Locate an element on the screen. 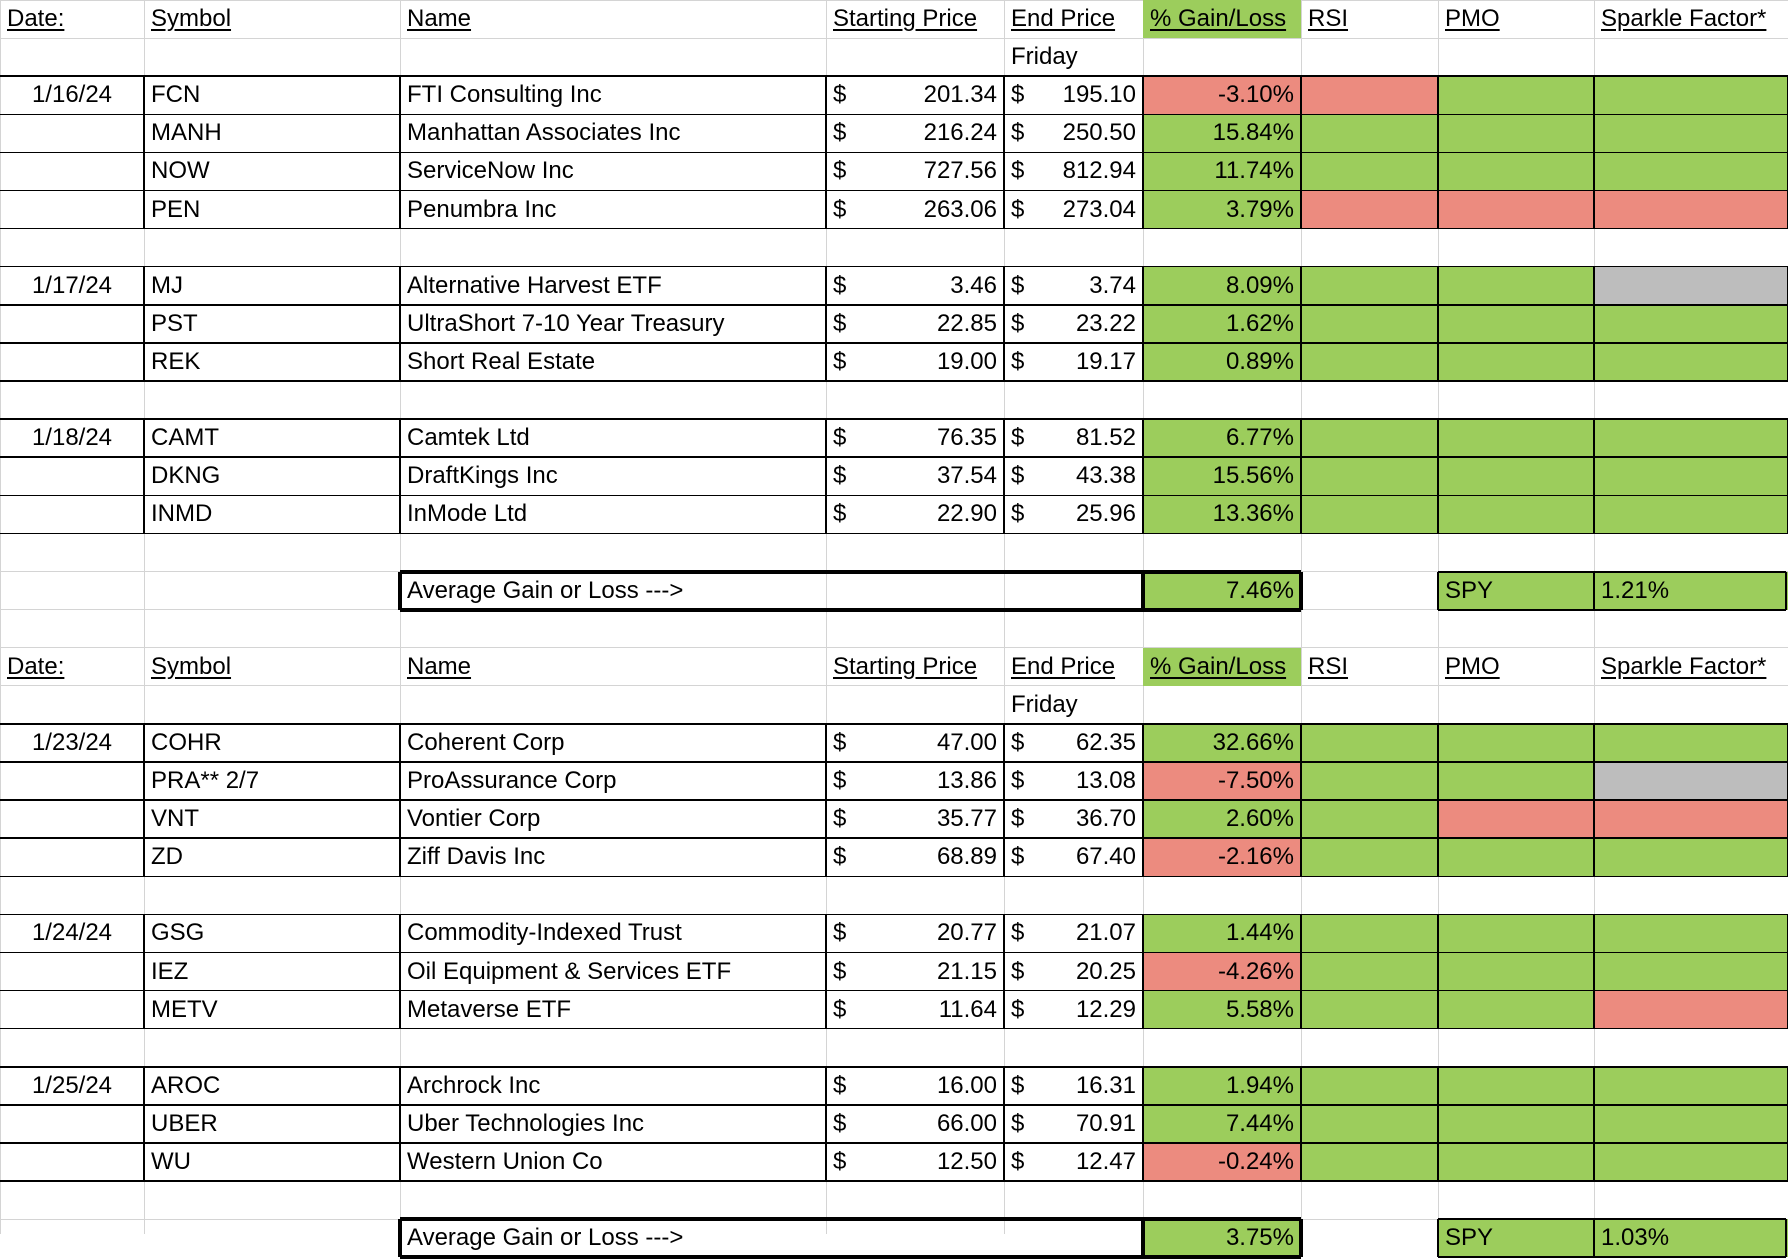 The height and width of the screenshot is (1259, 1788). end-price-cell: 12.47 is located at coordinates (1088, 1162).